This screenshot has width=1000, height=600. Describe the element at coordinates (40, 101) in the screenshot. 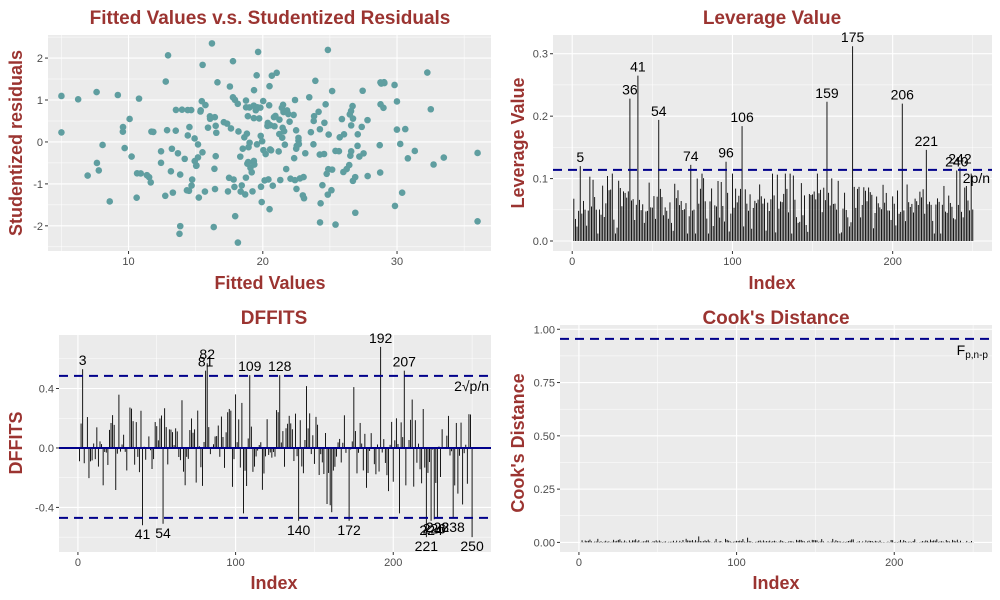

I see `y-tick-label: 1` at that location.